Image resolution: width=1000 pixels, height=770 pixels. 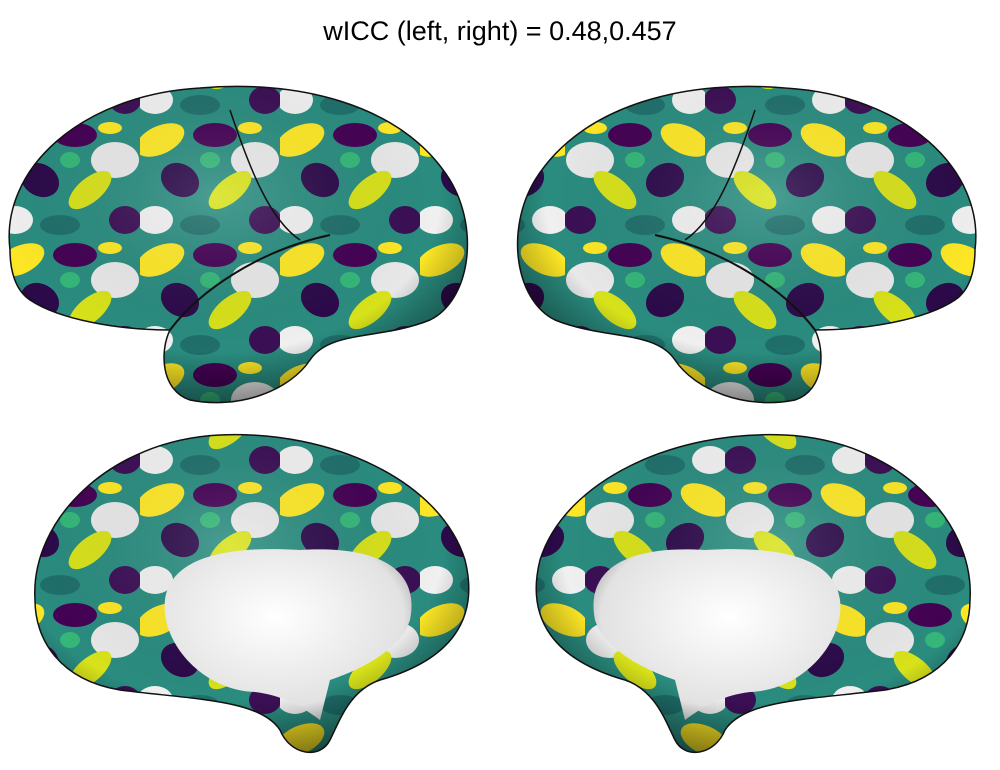 I want to click on figure-title: wICC (left, right) = 0.48,0.457, so click(x=499, y=31).